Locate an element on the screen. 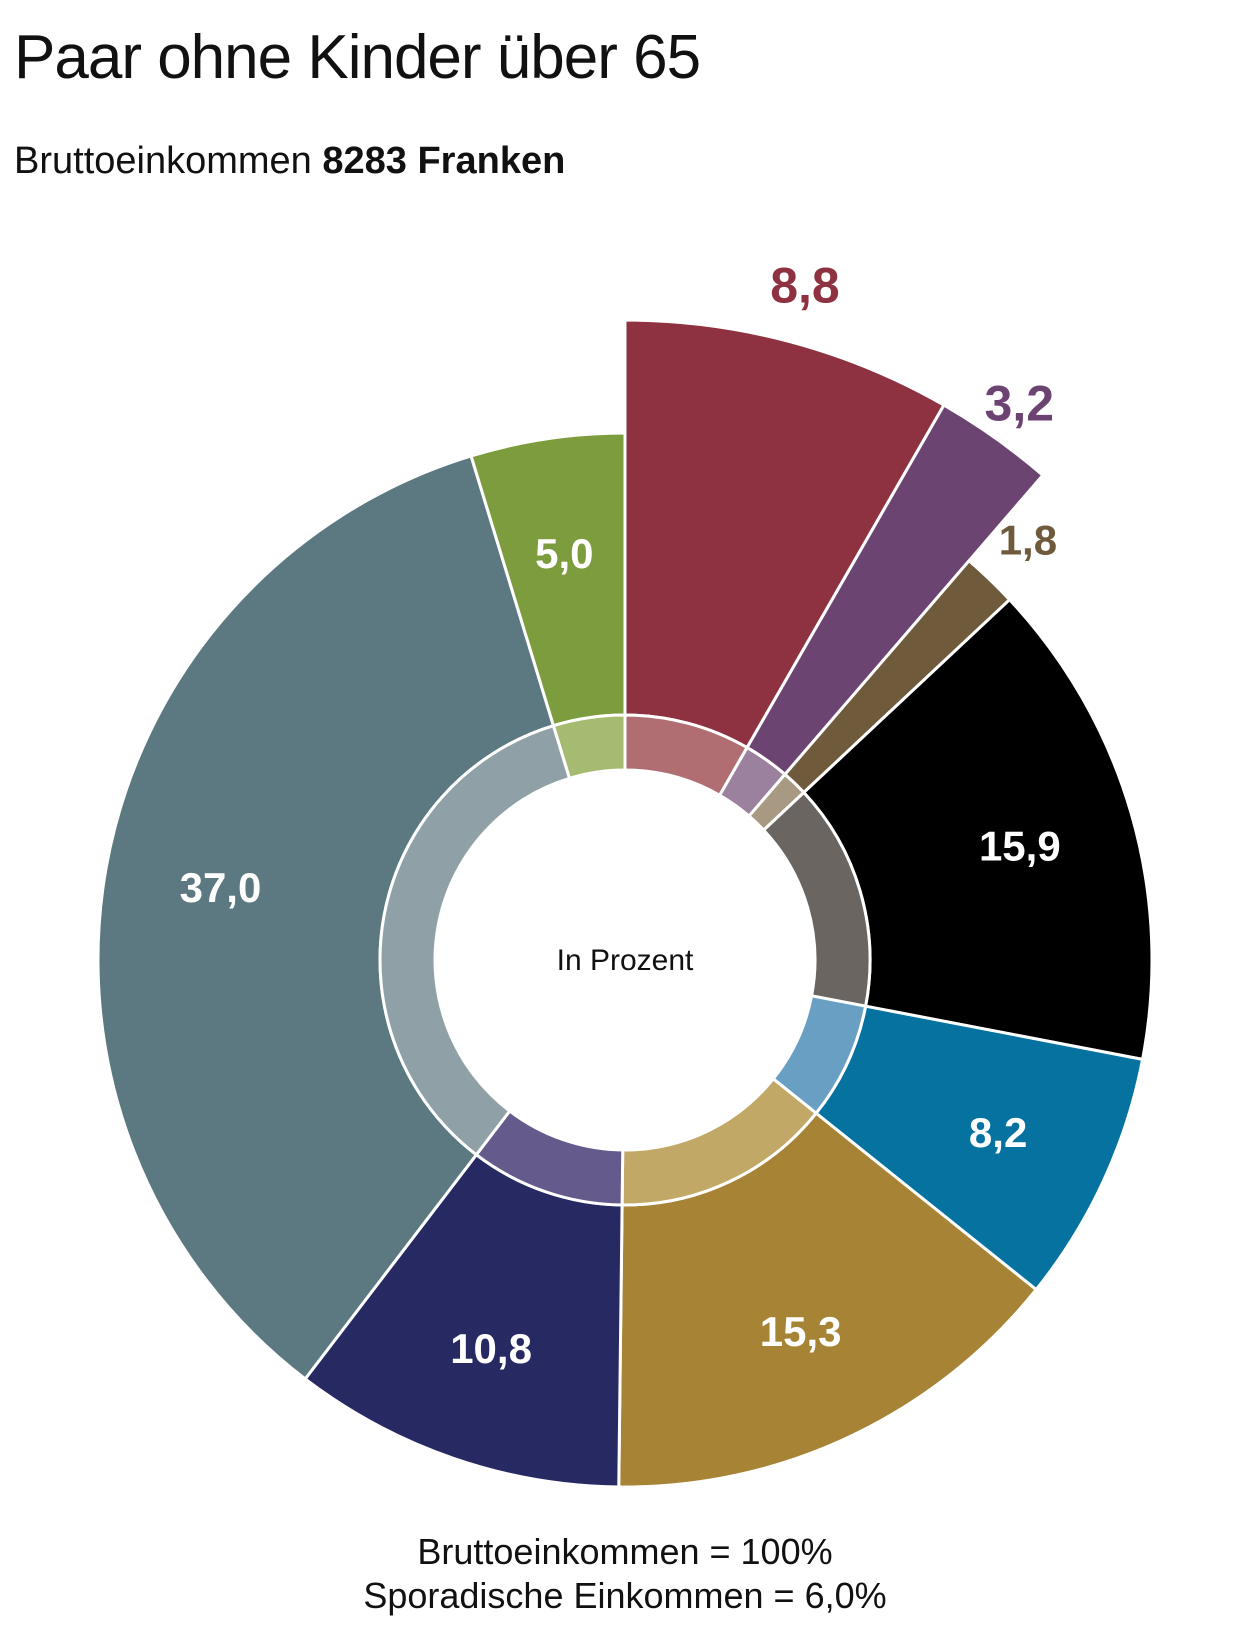 Image resolution: width=1250 pixels, height=1639 pixels. chart-subtitle: Bruttoeinkommen 8283 Franken is located at coordinates (289, 161).